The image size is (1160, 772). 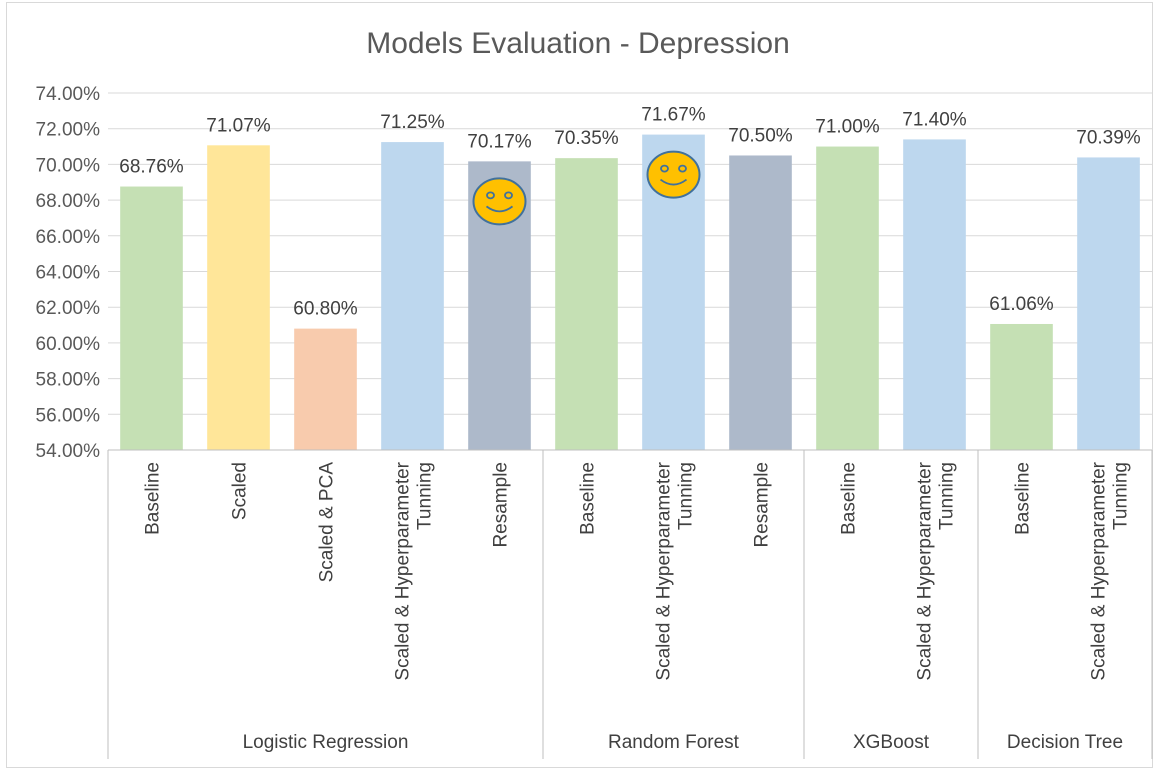 I want to click on y-tick-label: 66.00%, so click(x=68, y=237).